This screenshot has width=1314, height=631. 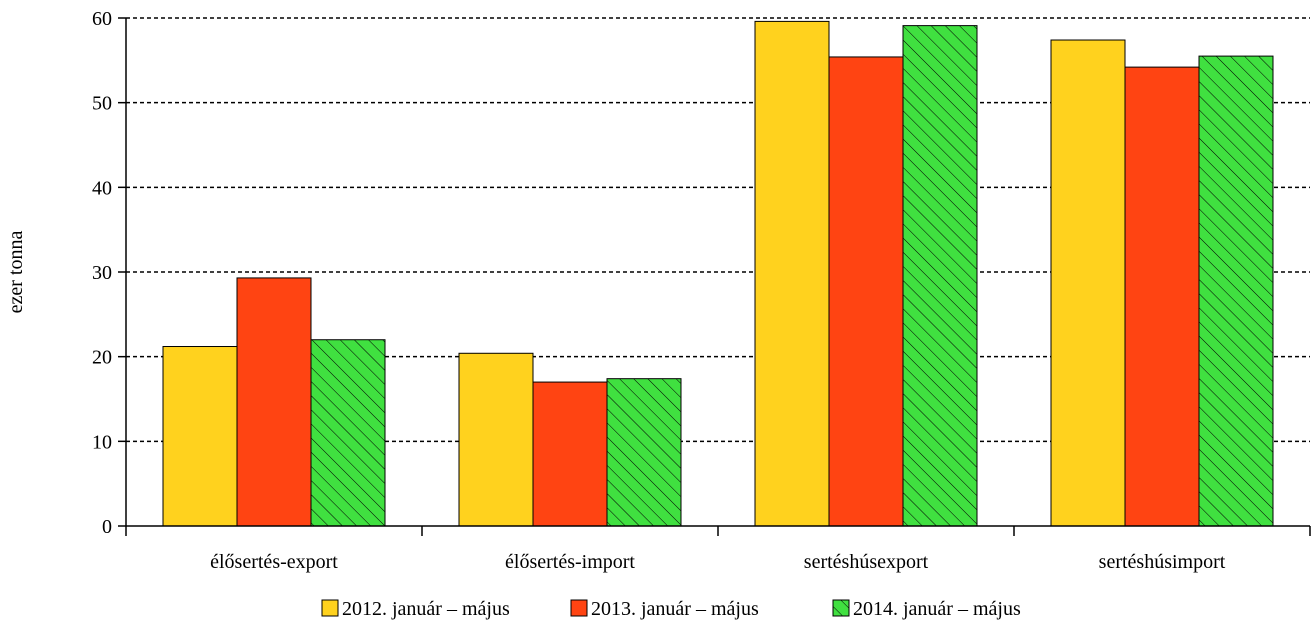 What do you see at coordinates (274, 562) in the screenshot?
I see `x-tick-label: élősertés-export` at bounding box center [274, 562].